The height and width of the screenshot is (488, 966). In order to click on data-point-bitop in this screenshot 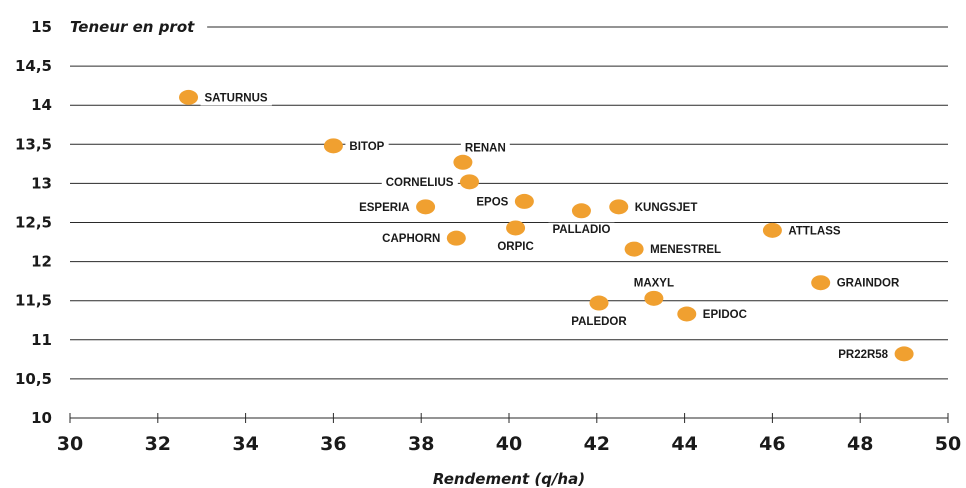, I will do `click(333, 146)`.